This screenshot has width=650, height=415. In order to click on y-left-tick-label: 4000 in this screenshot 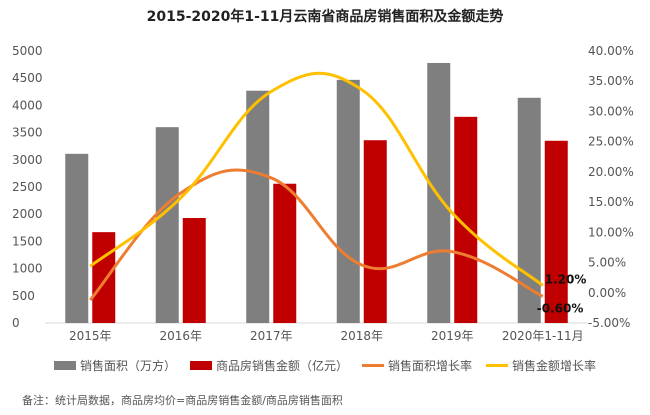, I will do `click(27, 105)`.